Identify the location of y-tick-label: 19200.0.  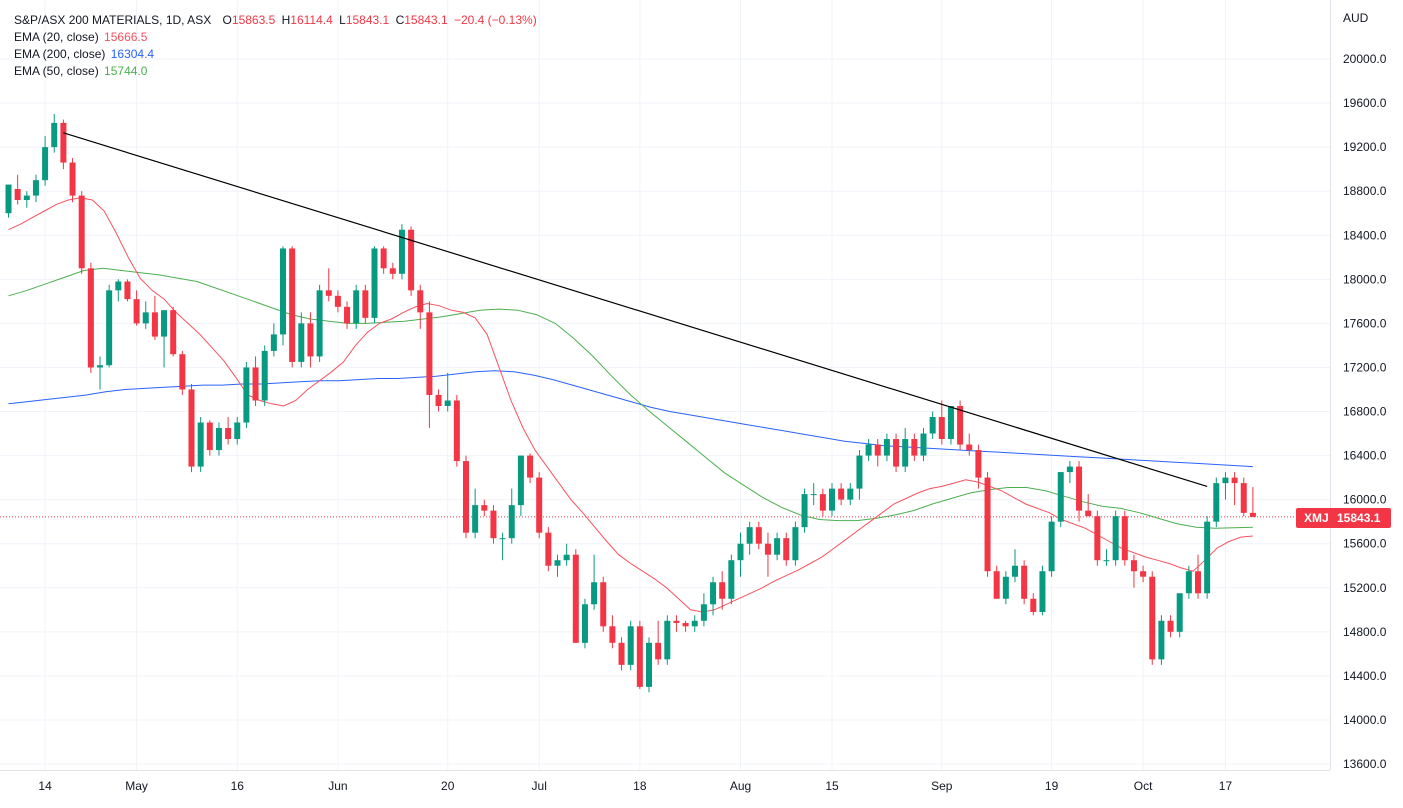
(1365, 147).